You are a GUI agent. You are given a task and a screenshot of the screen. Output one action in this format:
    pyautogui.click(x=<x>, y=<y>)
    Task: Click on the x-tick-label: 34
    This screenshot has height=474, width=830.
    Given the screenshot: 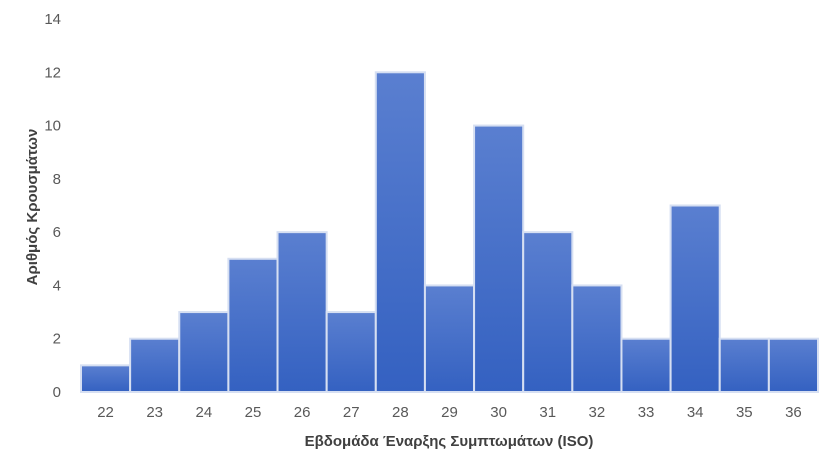 What is the action you would take?
    pyautogui.click(x=695, y=412)
    